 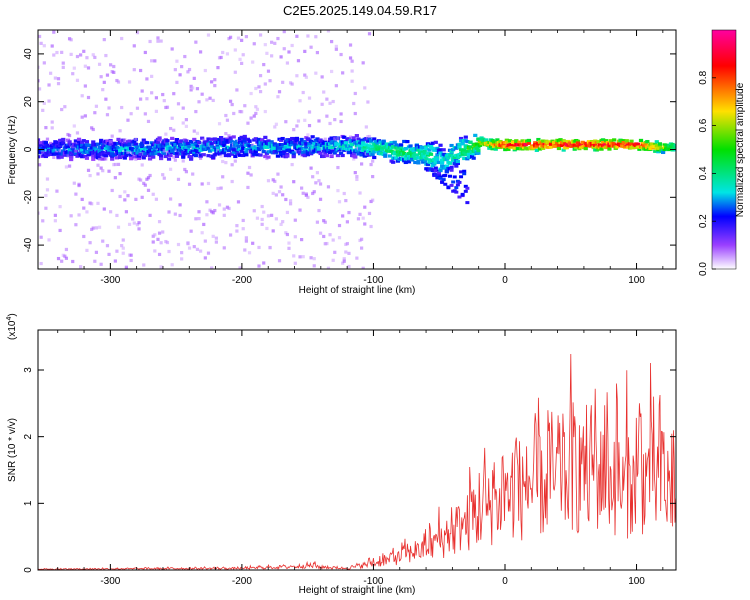 I want to click on snr-x-axis-label: Height of straight line (km), so click(x=357, y=590).